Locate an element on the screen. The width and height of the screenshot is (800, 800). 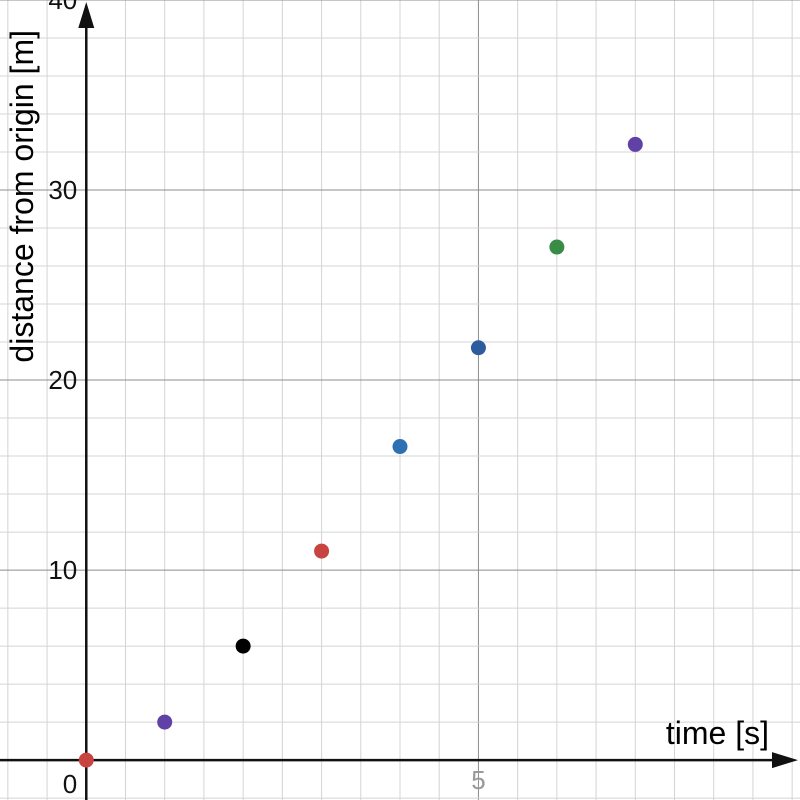
x-tick-label: 5 is located at coordinates (478, 780).